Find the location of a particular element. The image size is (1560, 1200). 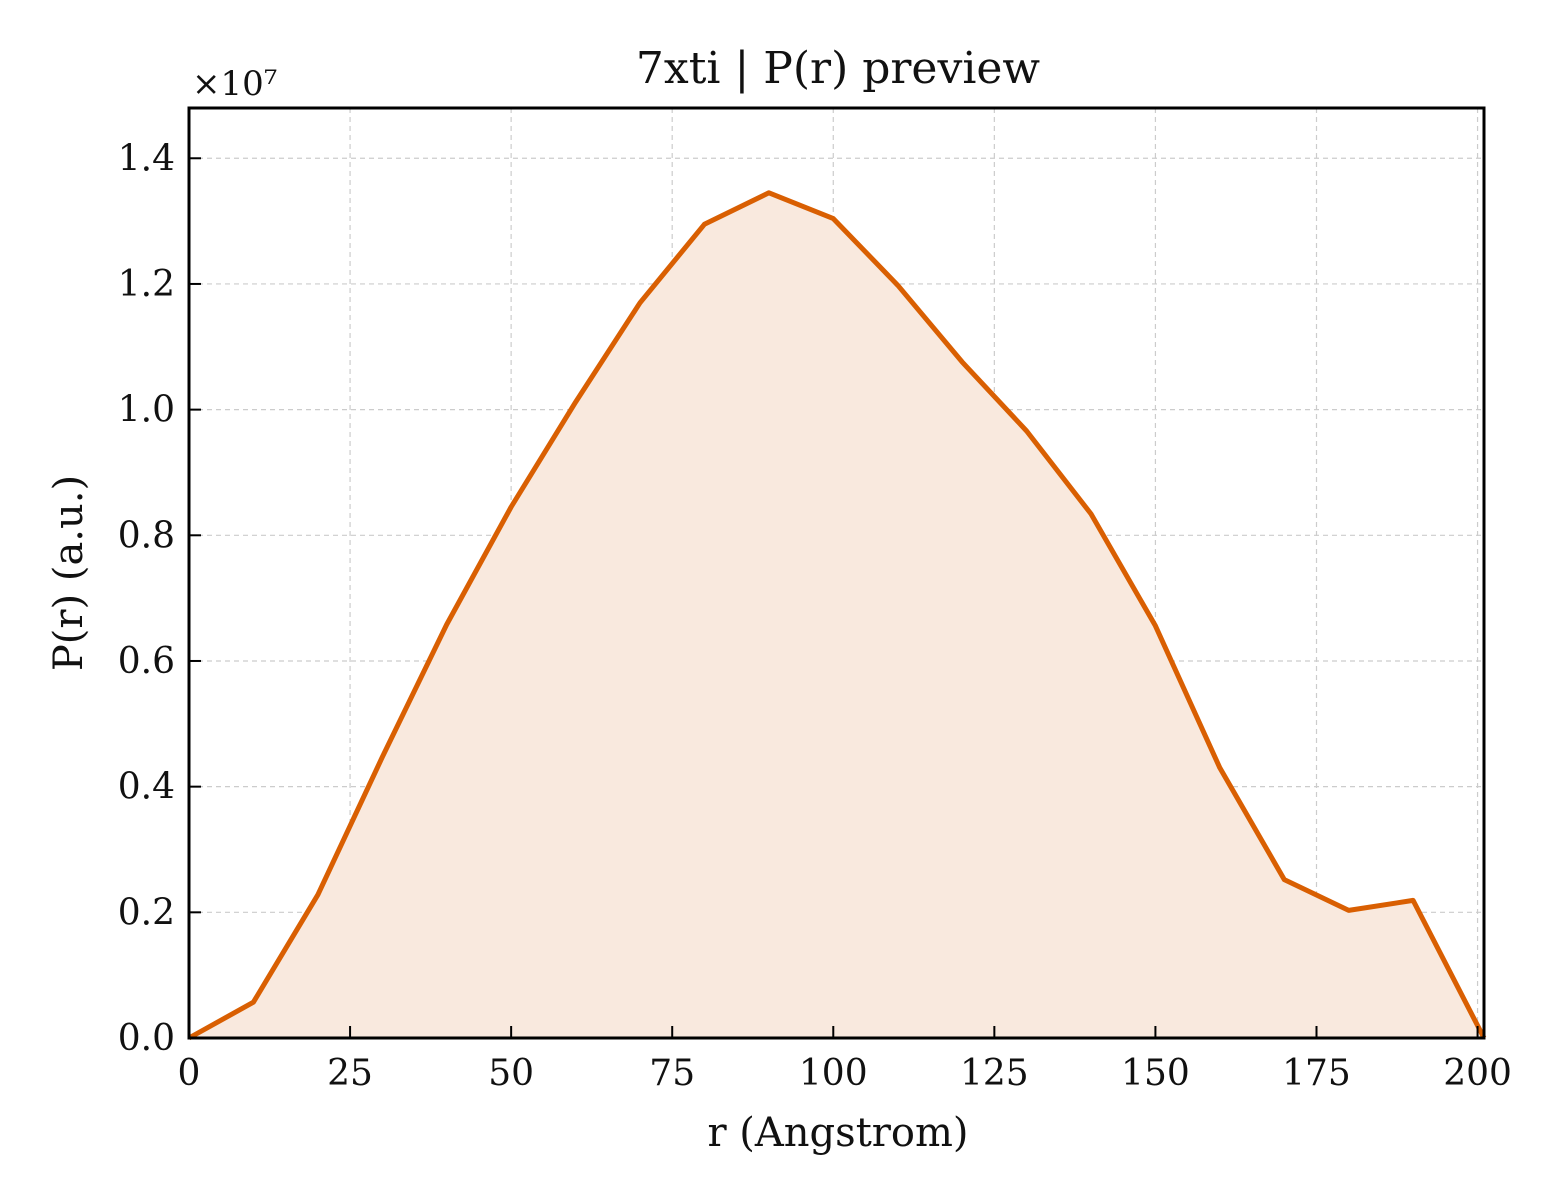

y-tick-label: 1.0 is located at coordinates (146, 410).